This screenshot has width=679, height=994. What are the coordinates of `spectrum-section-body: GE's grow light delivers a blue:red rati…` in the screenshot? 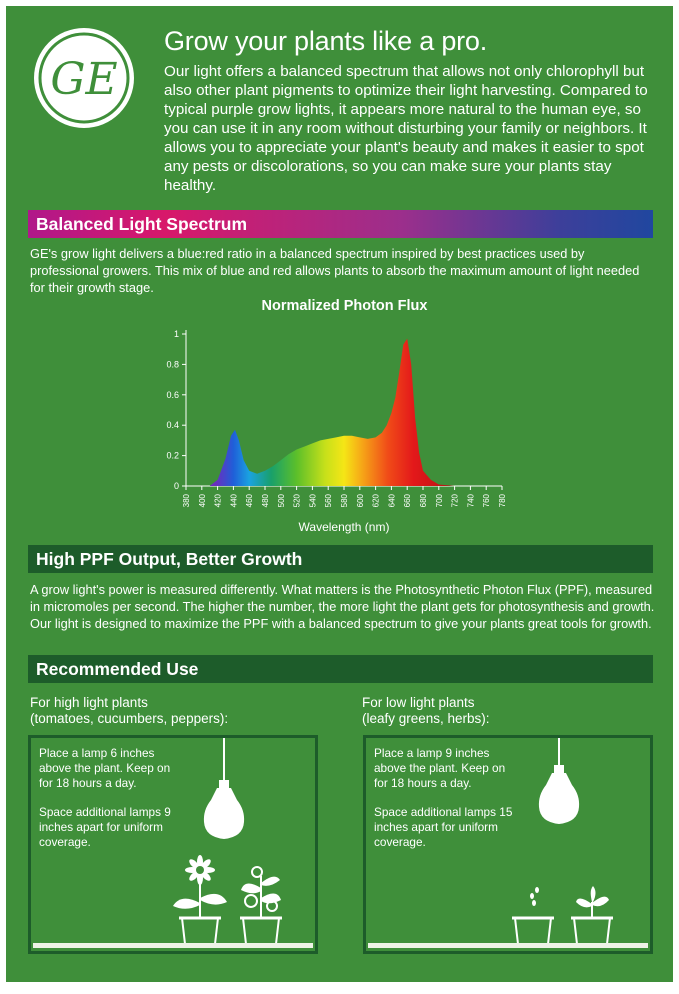 It's located at (335, 270).